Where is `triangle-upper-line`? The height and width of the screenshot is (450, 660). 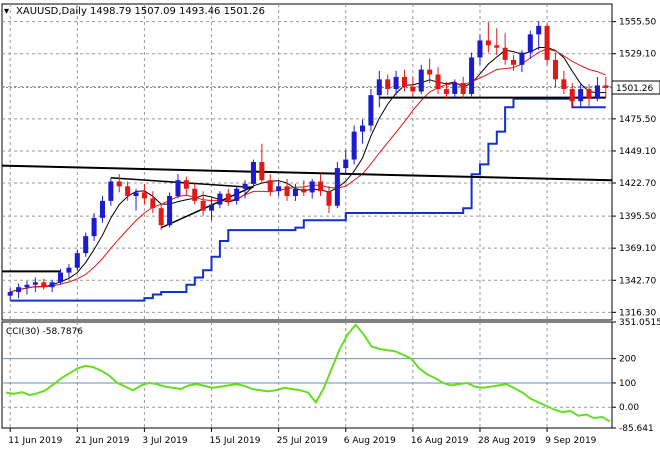
triangle-upper-line is located at coordinates (182, 183).